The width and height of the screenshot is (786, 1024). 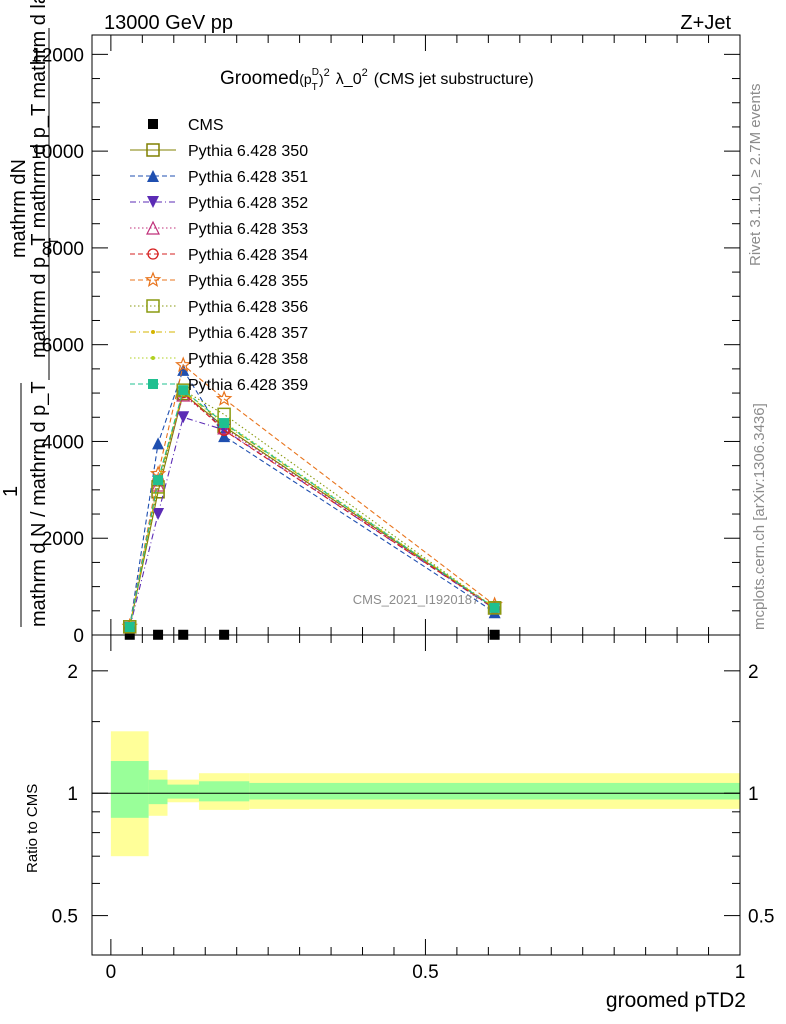 What do you see at coordinates (416, 599) in the screenshot?
I see `analysis-watermark: CMS_2021_I1920187` at bounding box center [416, 599].